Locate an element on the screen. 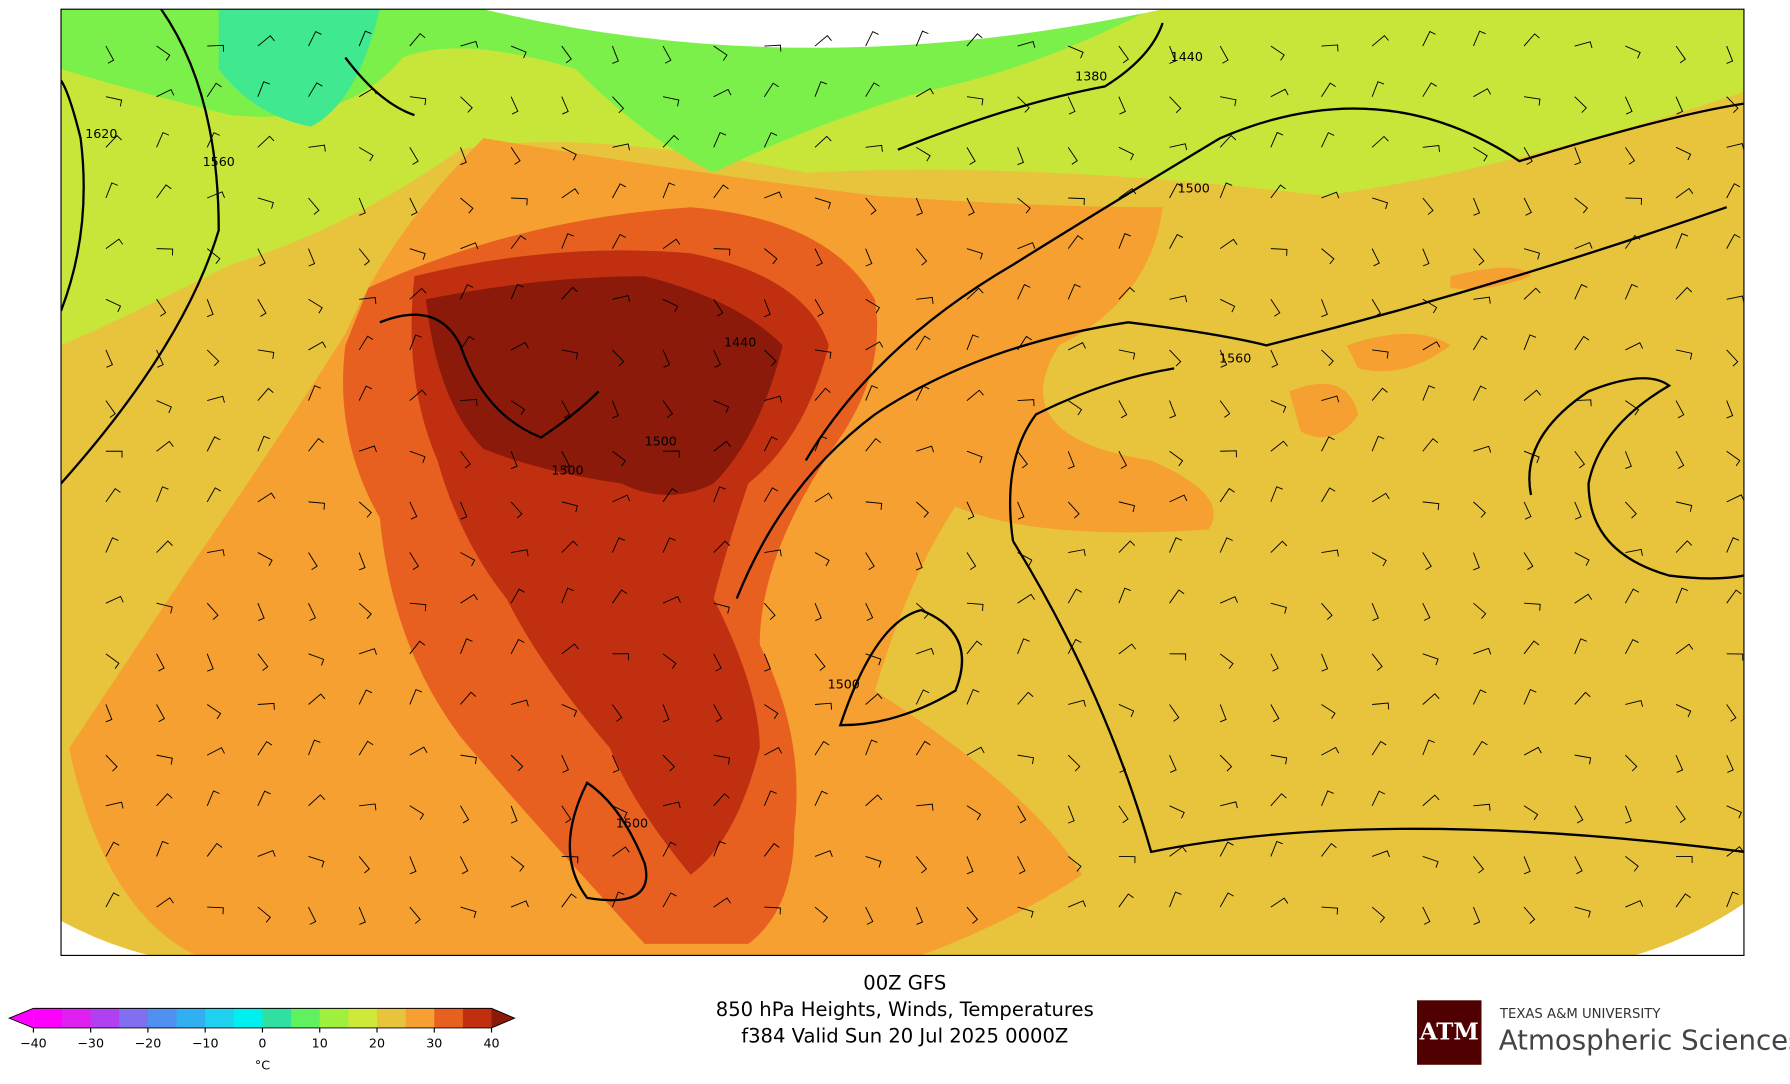  contour-label: 1620 is located at coordinates (101, 133).